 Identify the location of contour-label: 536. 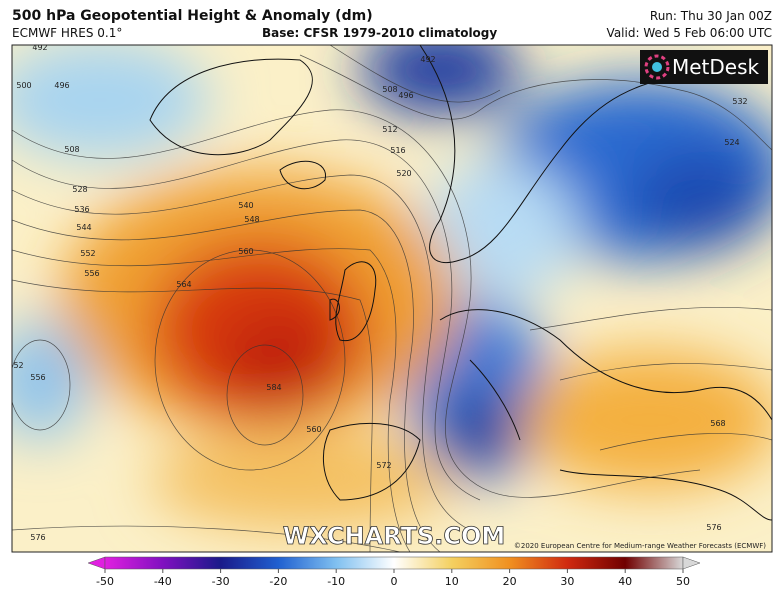
(81, 209).